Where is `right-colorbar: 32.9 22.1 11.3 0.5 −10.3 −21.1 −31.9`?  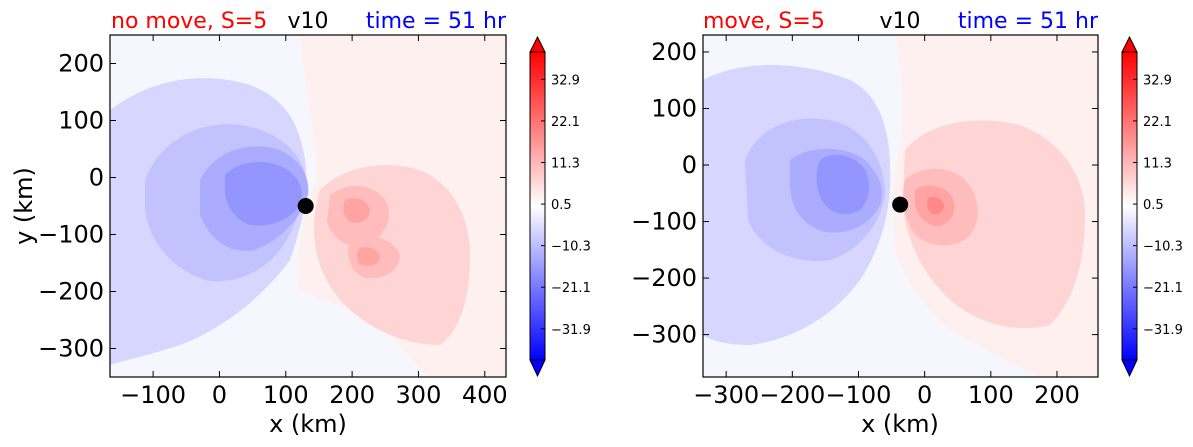 right-colorbar: 32.9 22.1 11.3 0.5 −10.3 −21.1 −31.9 is located at coordinates (1152, 206).